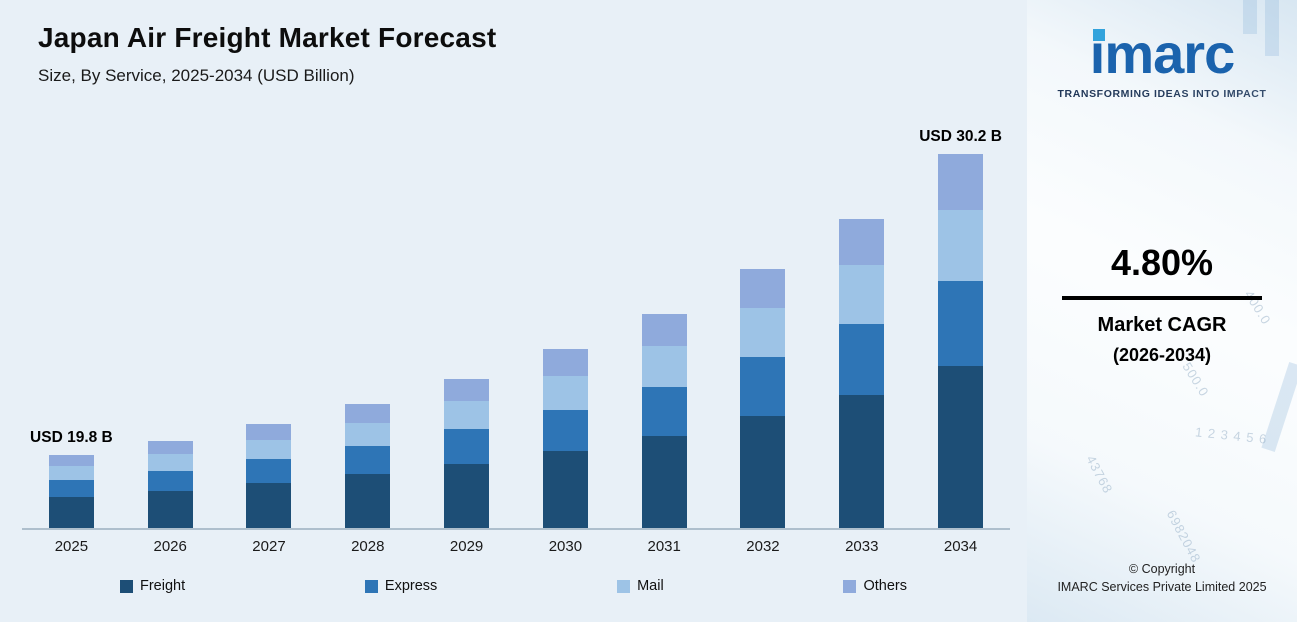 The height and width of the screenshot is (622, 1297). Describe the element at coordinates (650, 586) in the screenshot. I see `legend-label-mail: Mail` at that location.